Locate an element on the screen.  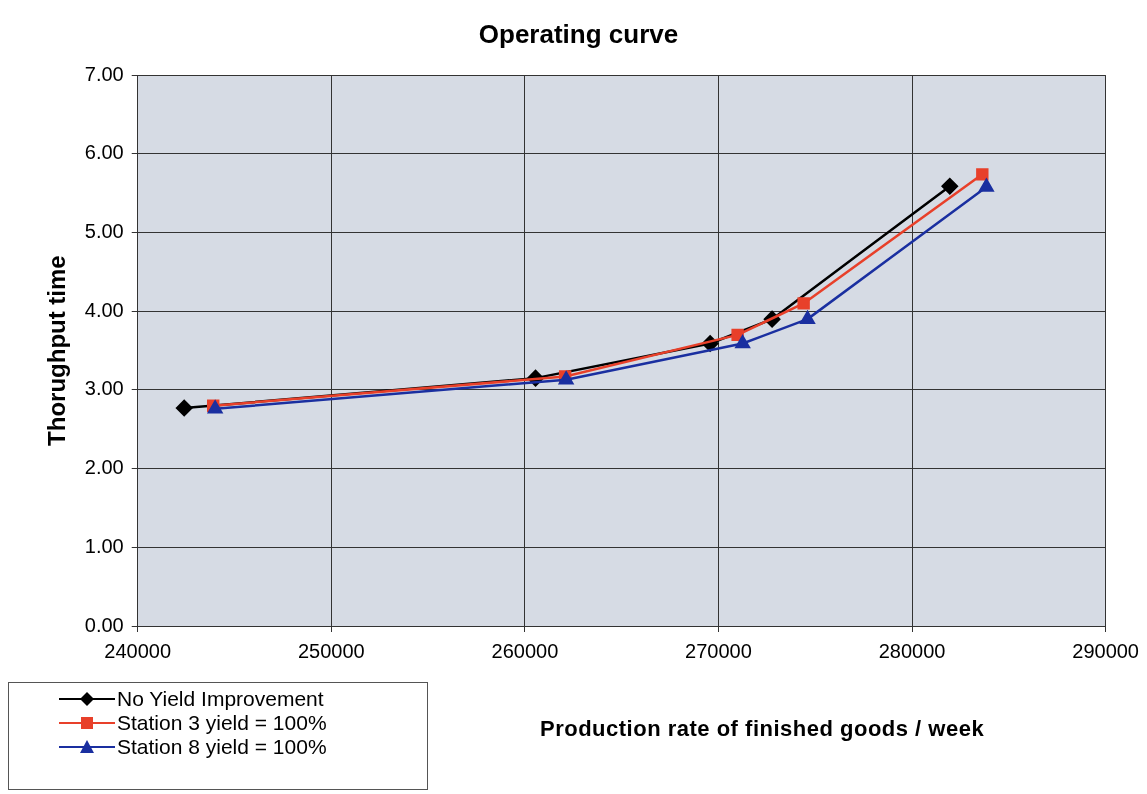
legend-label: No Yield Improvement is located at coordinates (220, 699).